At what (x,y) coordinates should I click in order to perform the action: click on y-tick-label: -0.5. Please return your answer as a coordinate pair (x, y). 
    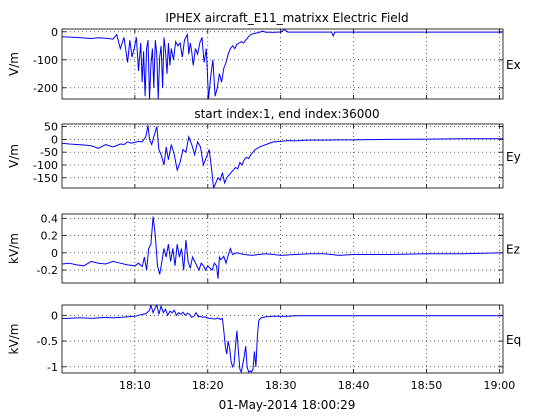
    Looking at the image, I should click on (47, 341).